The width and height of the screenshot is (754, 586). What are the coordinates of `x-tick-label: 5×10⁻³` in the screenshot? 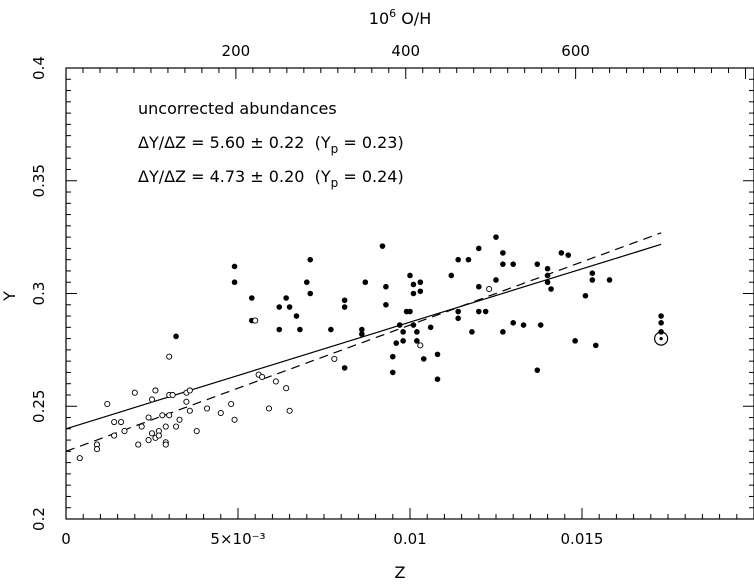 It's located at (237, 539).